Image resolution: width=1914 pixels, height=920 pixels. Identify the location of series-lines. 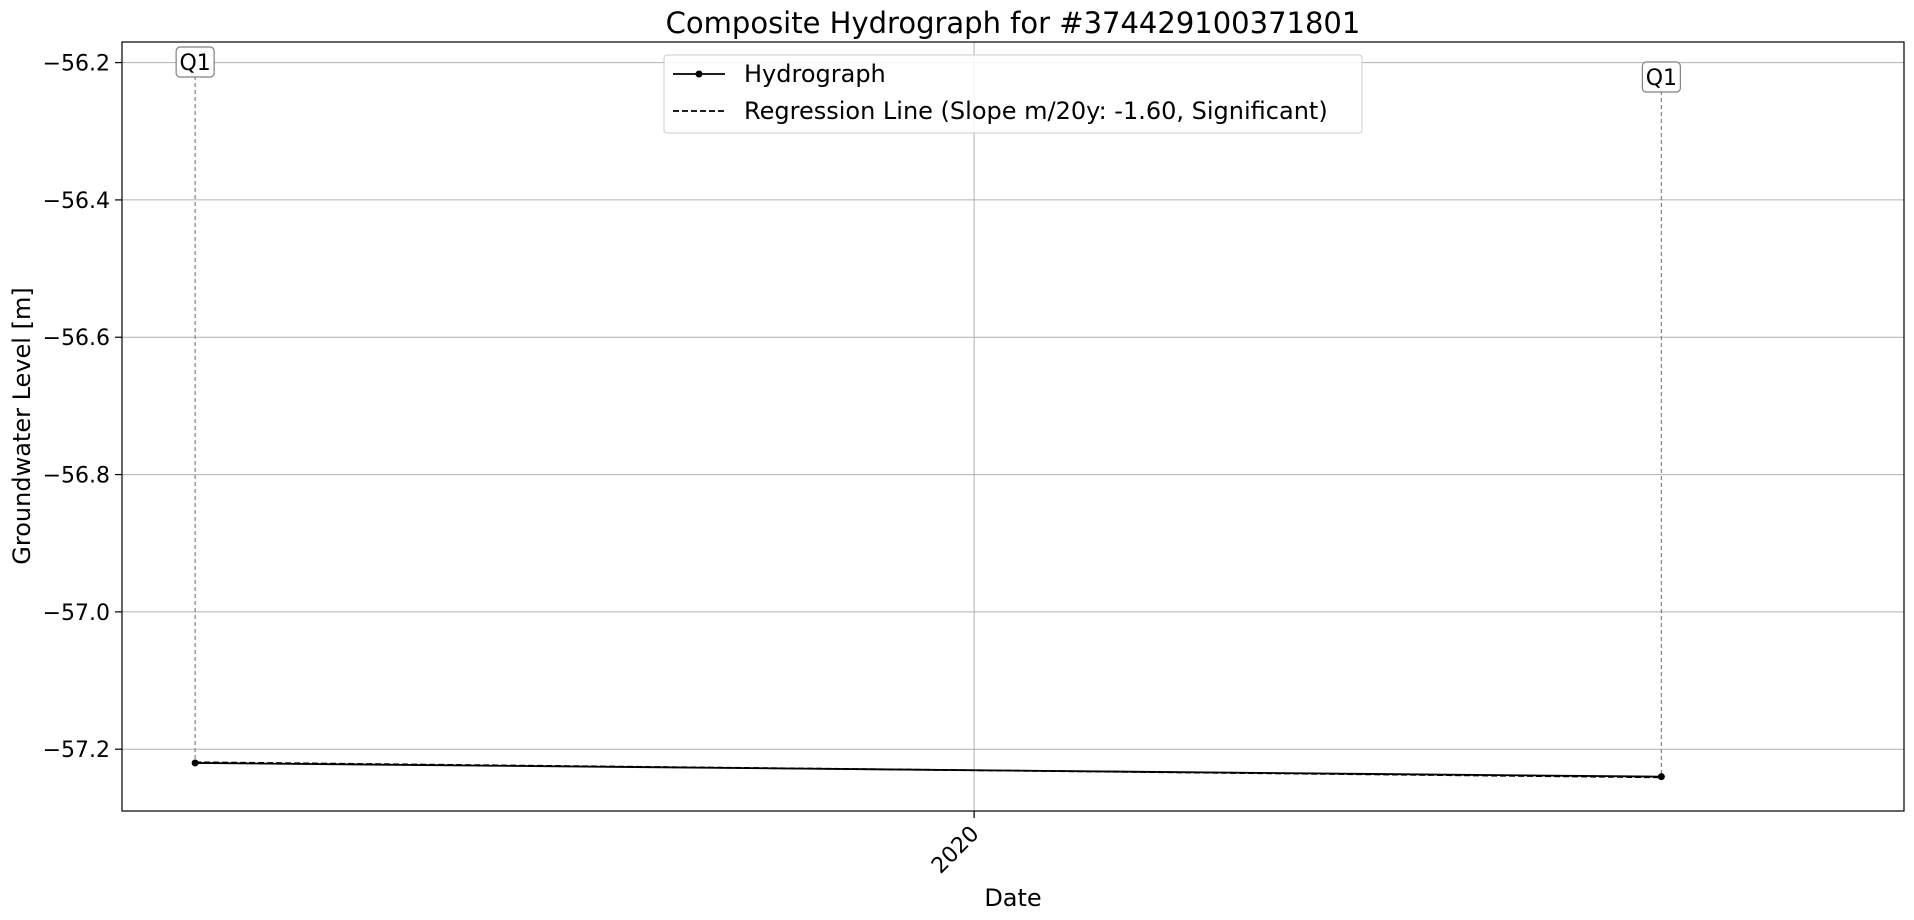
(928, 770).